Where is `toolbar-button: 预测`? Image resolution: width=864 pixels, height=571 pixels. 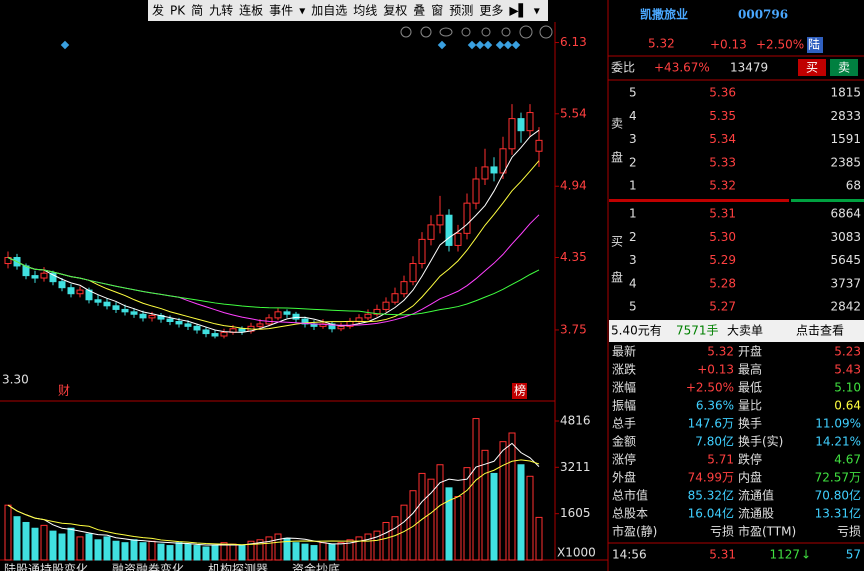 toolbar-button: 预测 is located at coordinates (461, 11).